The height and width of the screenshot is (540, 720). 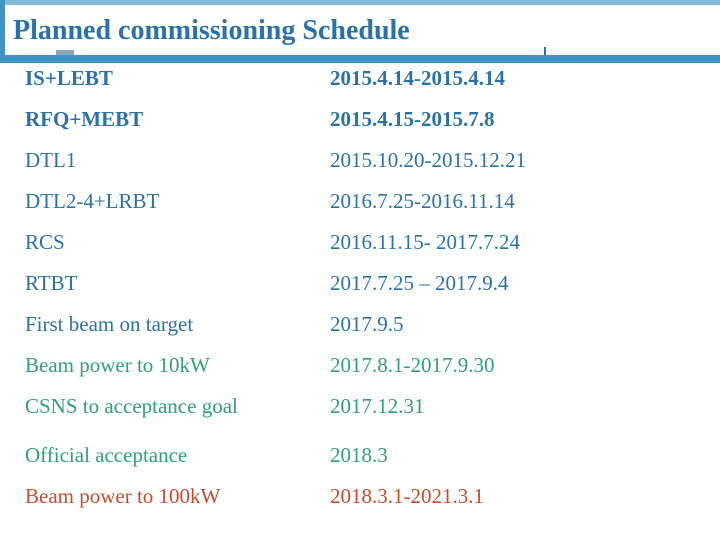 What do you see at coordinates (407, 496) in the screenshot?
I see `schedule-dates: 2018.3.1-2021.3.1` at bounding box center [407, 496].